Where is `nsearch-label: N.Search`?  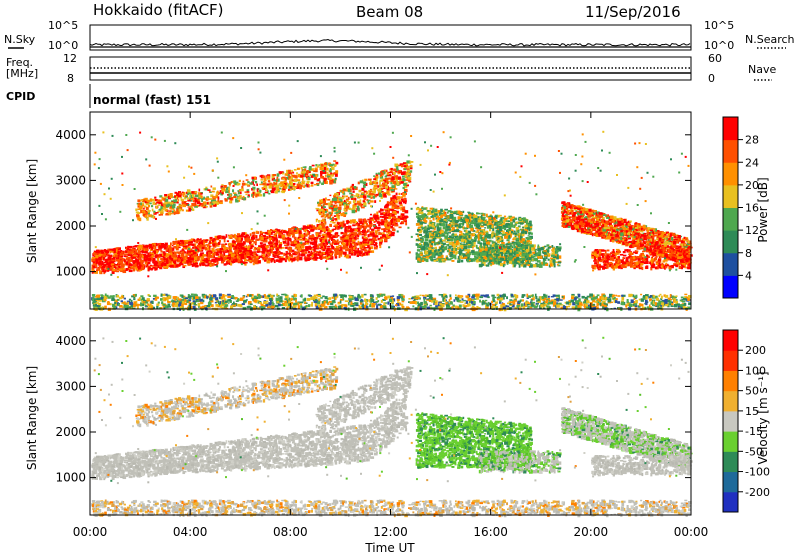 nsearch-label: N.Search is located at coordinates (770, 39).